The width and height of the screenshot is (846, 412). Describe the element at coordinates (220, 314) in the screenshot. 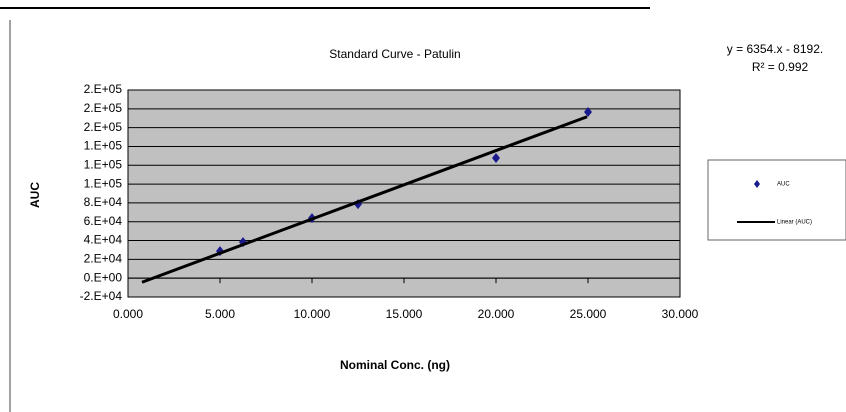

I see `x-tick-label: 5.000` at that location.